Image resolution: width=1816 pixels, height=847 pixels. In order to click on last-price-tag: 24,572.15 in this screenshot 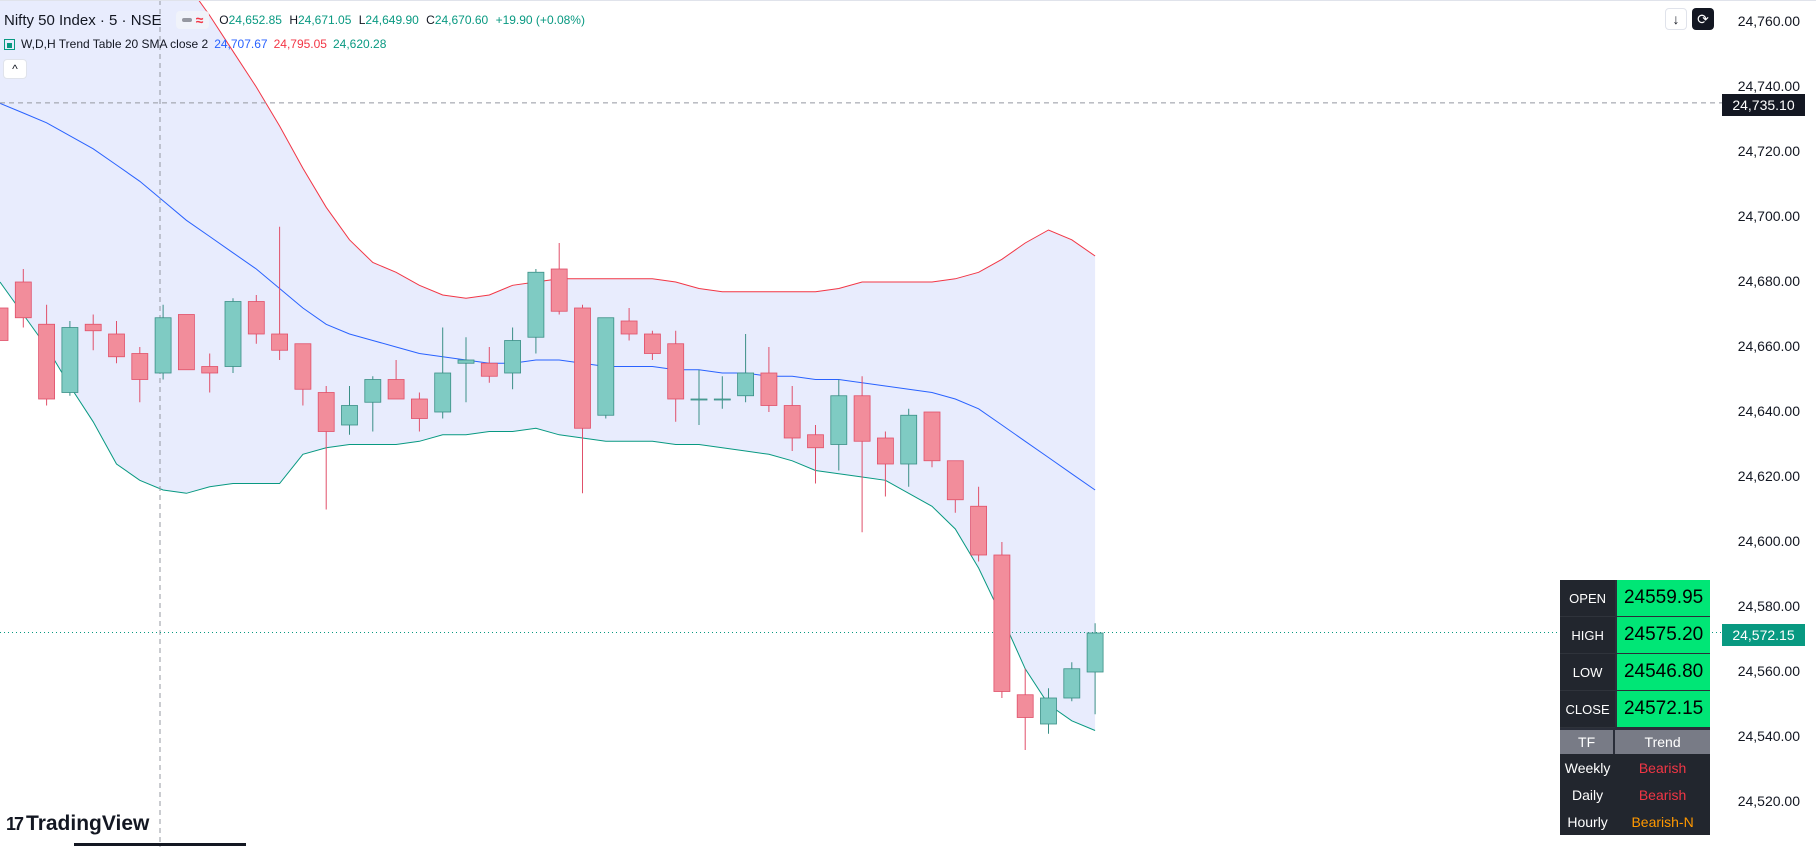, I will do `click(1763, 635)`.